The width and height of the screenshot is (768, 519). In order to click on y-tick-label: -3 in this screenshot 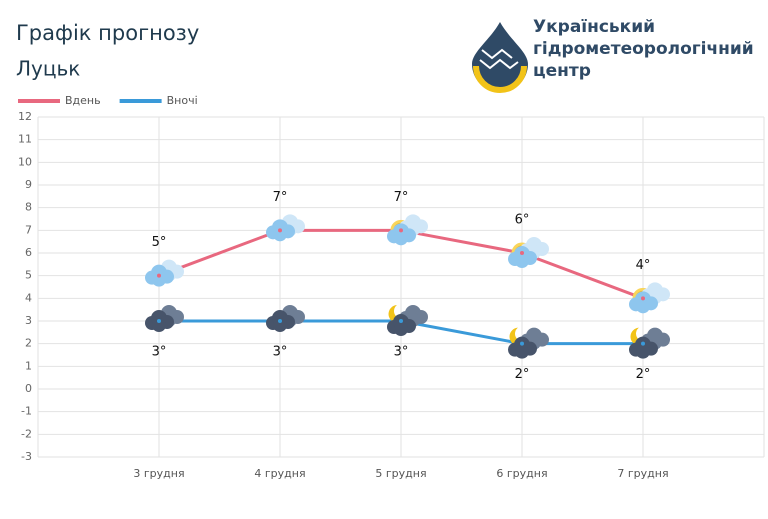, I will do `click(26, 456)`.